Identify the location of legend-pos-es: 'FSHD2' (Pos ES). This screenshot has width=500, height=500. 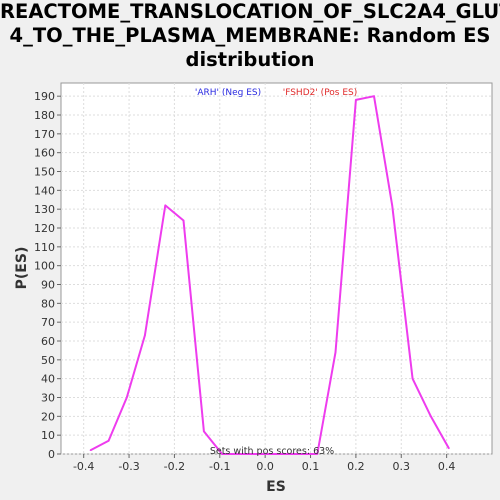
(320, 93).